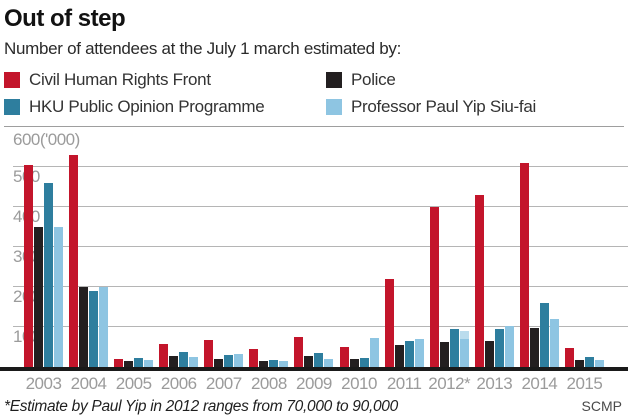 The height and width of the screenshot is (420, 628). What do you see at coordinates (88, 384) in the screenshot?
I see `x-tick-label-2004: 2004` at bounding box center [88, 384].